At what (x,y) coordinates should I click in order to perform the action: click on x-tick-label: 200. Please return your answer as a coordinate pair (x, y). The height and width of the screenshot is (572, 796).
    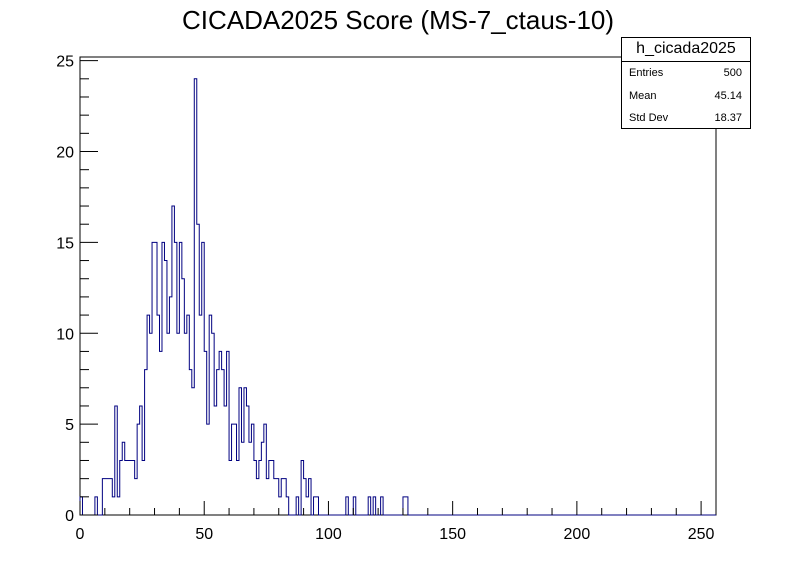
    Looking at the image, I should click on (577, 534).